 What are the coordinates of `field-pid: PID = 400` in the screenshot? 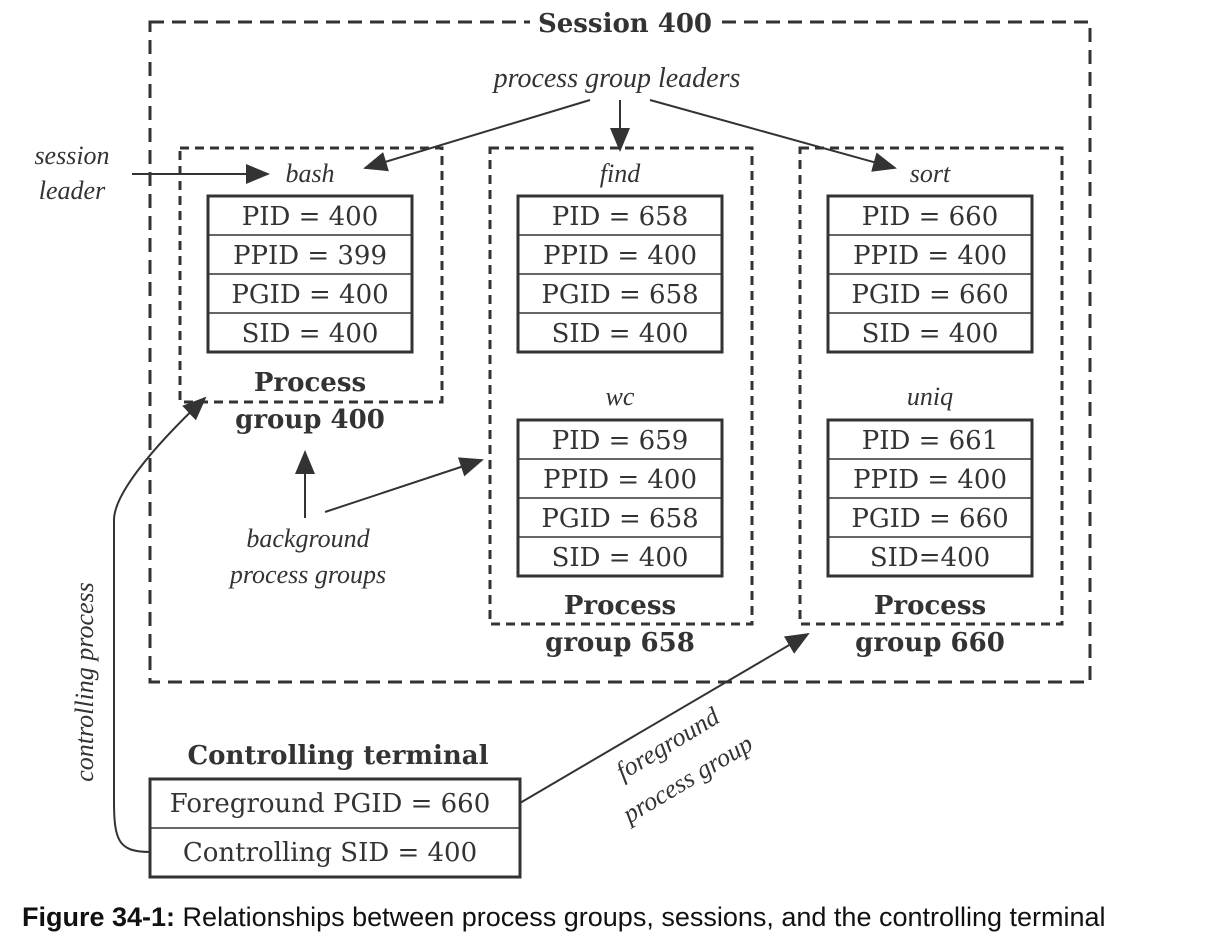 It's located at (310, 217).